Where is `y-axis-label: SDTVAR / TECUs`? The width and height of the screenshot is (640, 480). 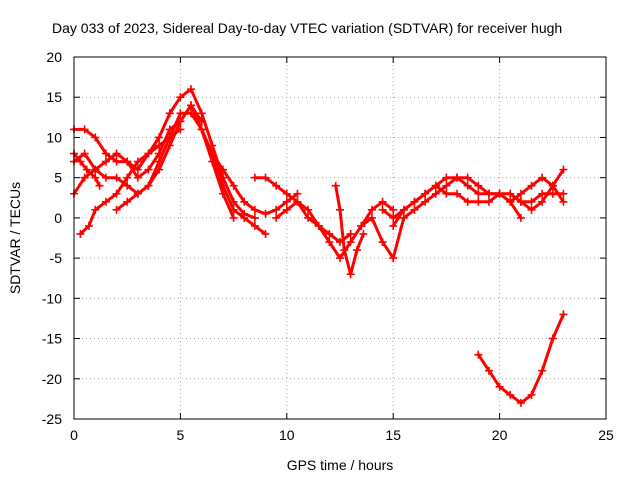 y-axis-label: SDTVAR / TECUs is located at coordinates (15, 238).